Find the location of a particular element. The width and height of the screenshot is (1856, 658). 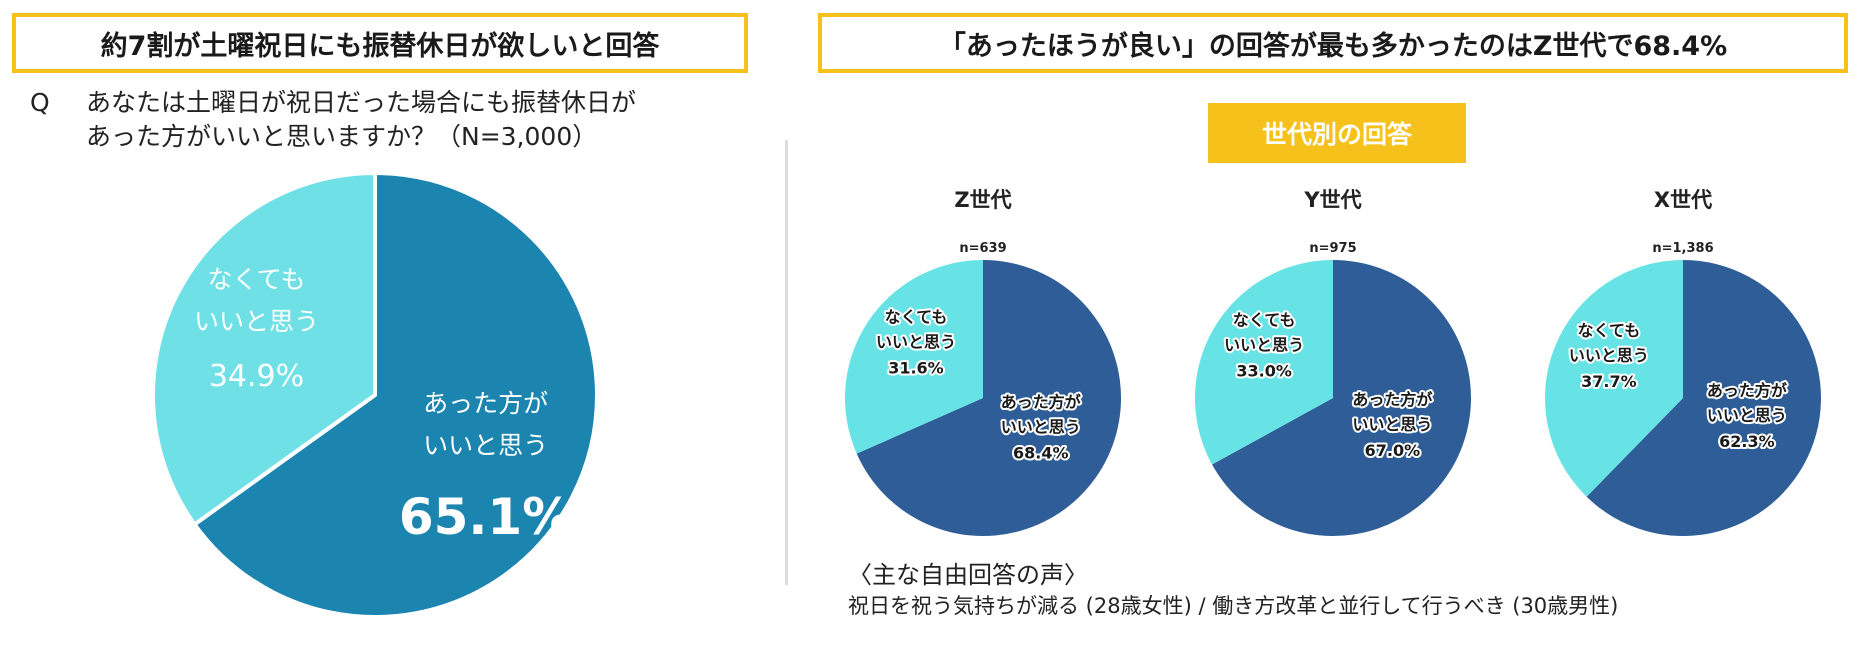

left-panel-title: 約7割が土曜祝日にも振替休日が欲しいと回答 is located at coordinates (380, 43).